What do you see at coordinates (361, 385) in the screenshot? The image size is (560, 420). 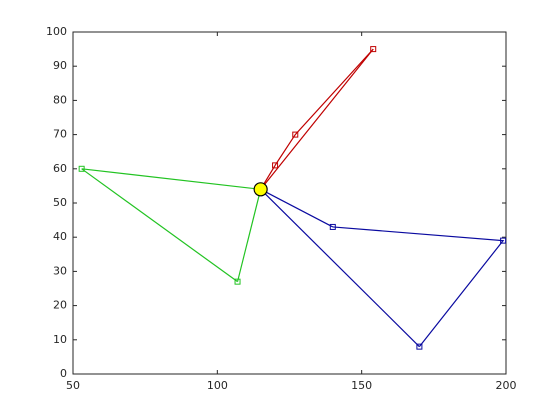 I see `x-tick-label: 150` at bounding box center [361, 385].